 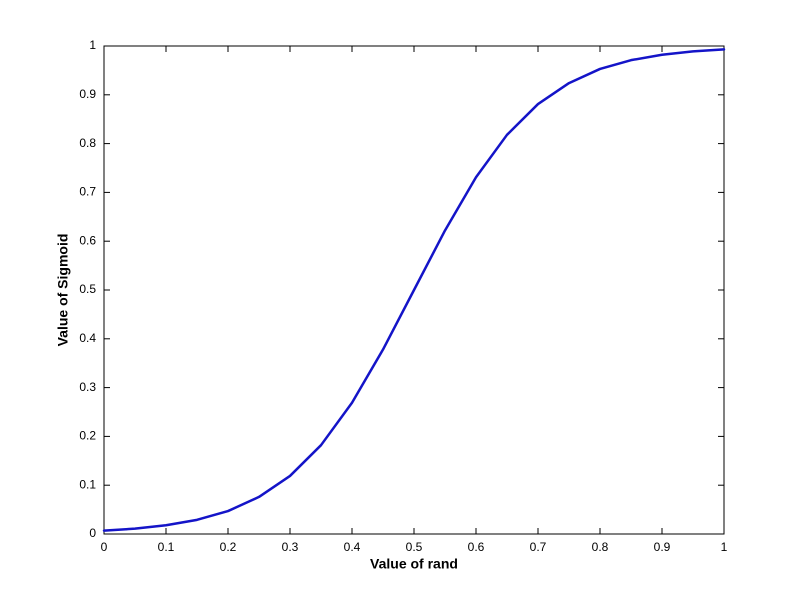 What do you see at coordinates (600, 547) in the screenshot?
I see `x-tick-label: 0.8` at bounding box center [600, 547].